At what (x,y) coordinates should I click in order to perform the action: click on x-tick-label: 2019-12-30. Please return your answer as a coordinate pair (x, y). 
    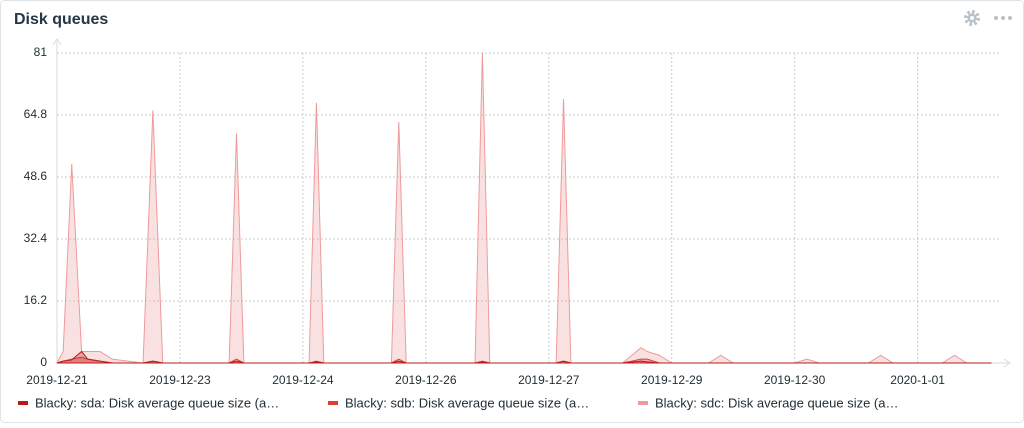
    Looking at the image, I should click on (795, 380).